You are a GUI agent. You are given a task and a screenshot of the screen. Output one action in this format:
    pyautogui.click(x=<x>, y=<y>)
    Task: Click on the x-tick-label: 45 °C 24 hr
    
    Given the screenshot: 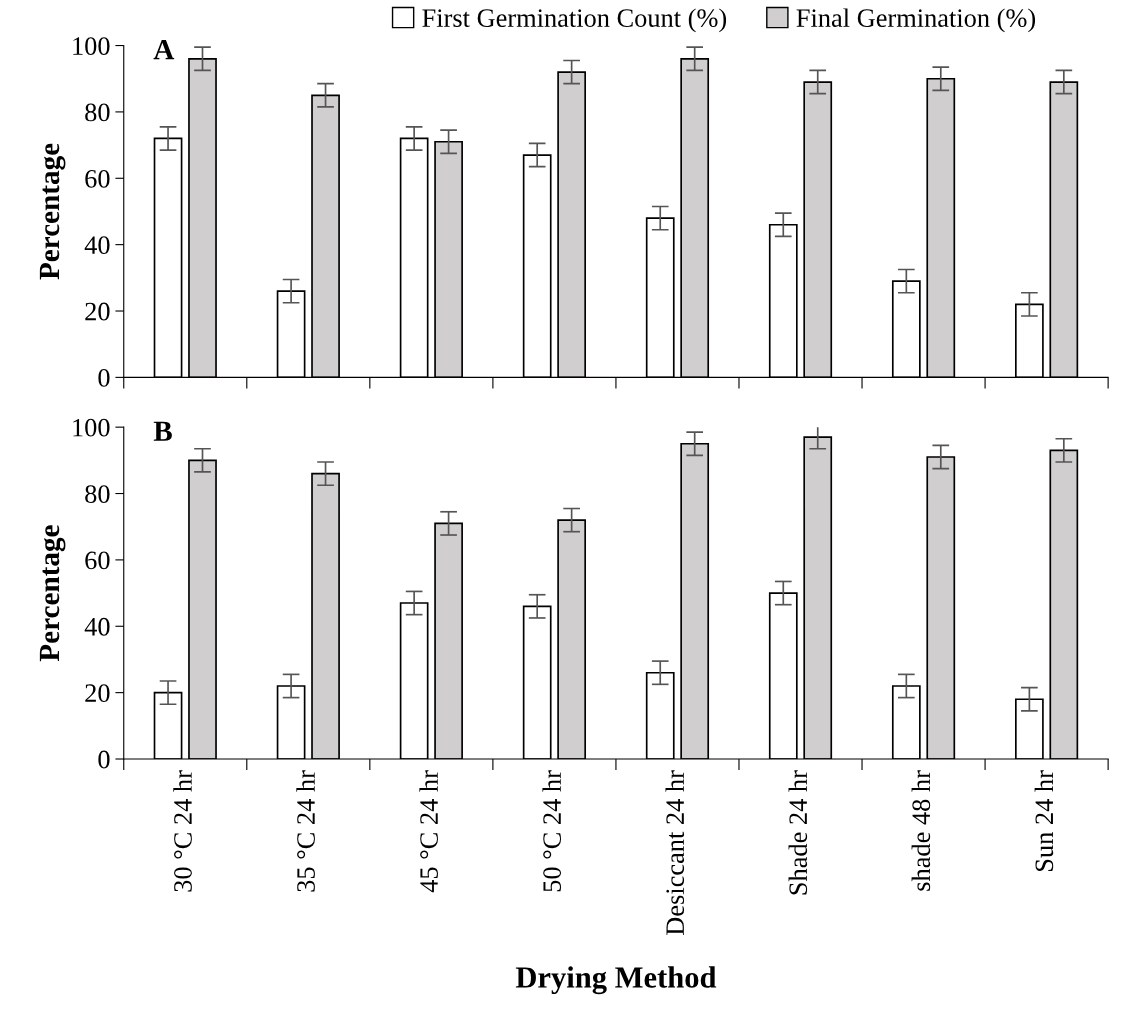 What is the action you would take?
    pyautogui.click(x=428, y=831)
    